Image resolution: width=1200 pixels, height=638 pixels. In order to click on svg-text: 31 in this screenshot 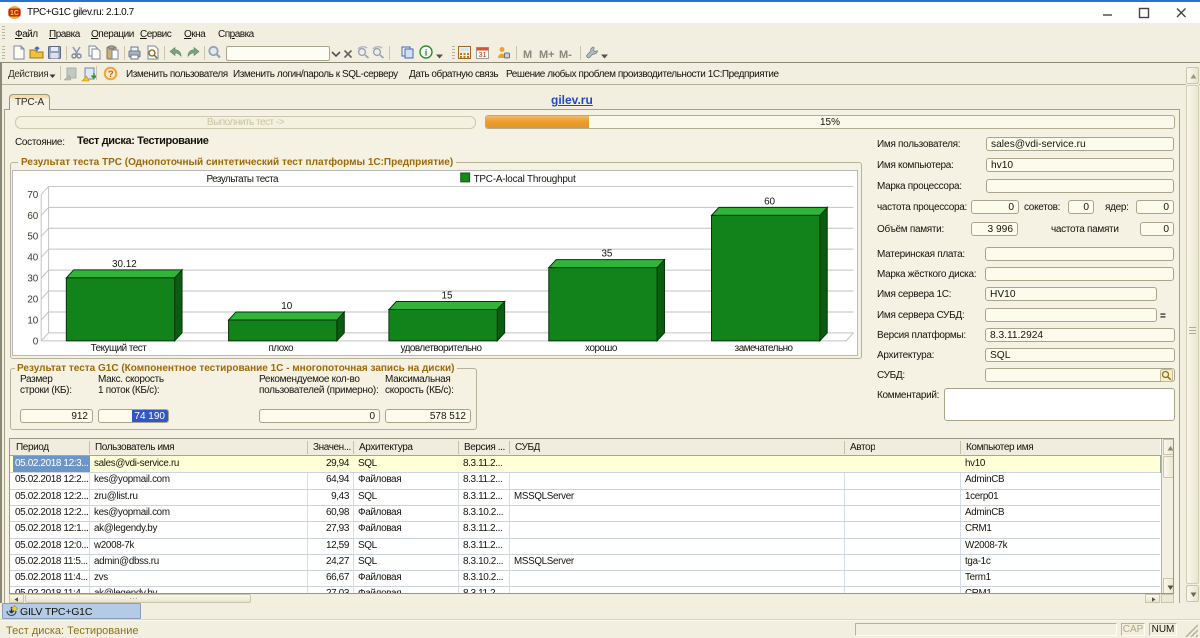, I will do `click(483, 55)`.